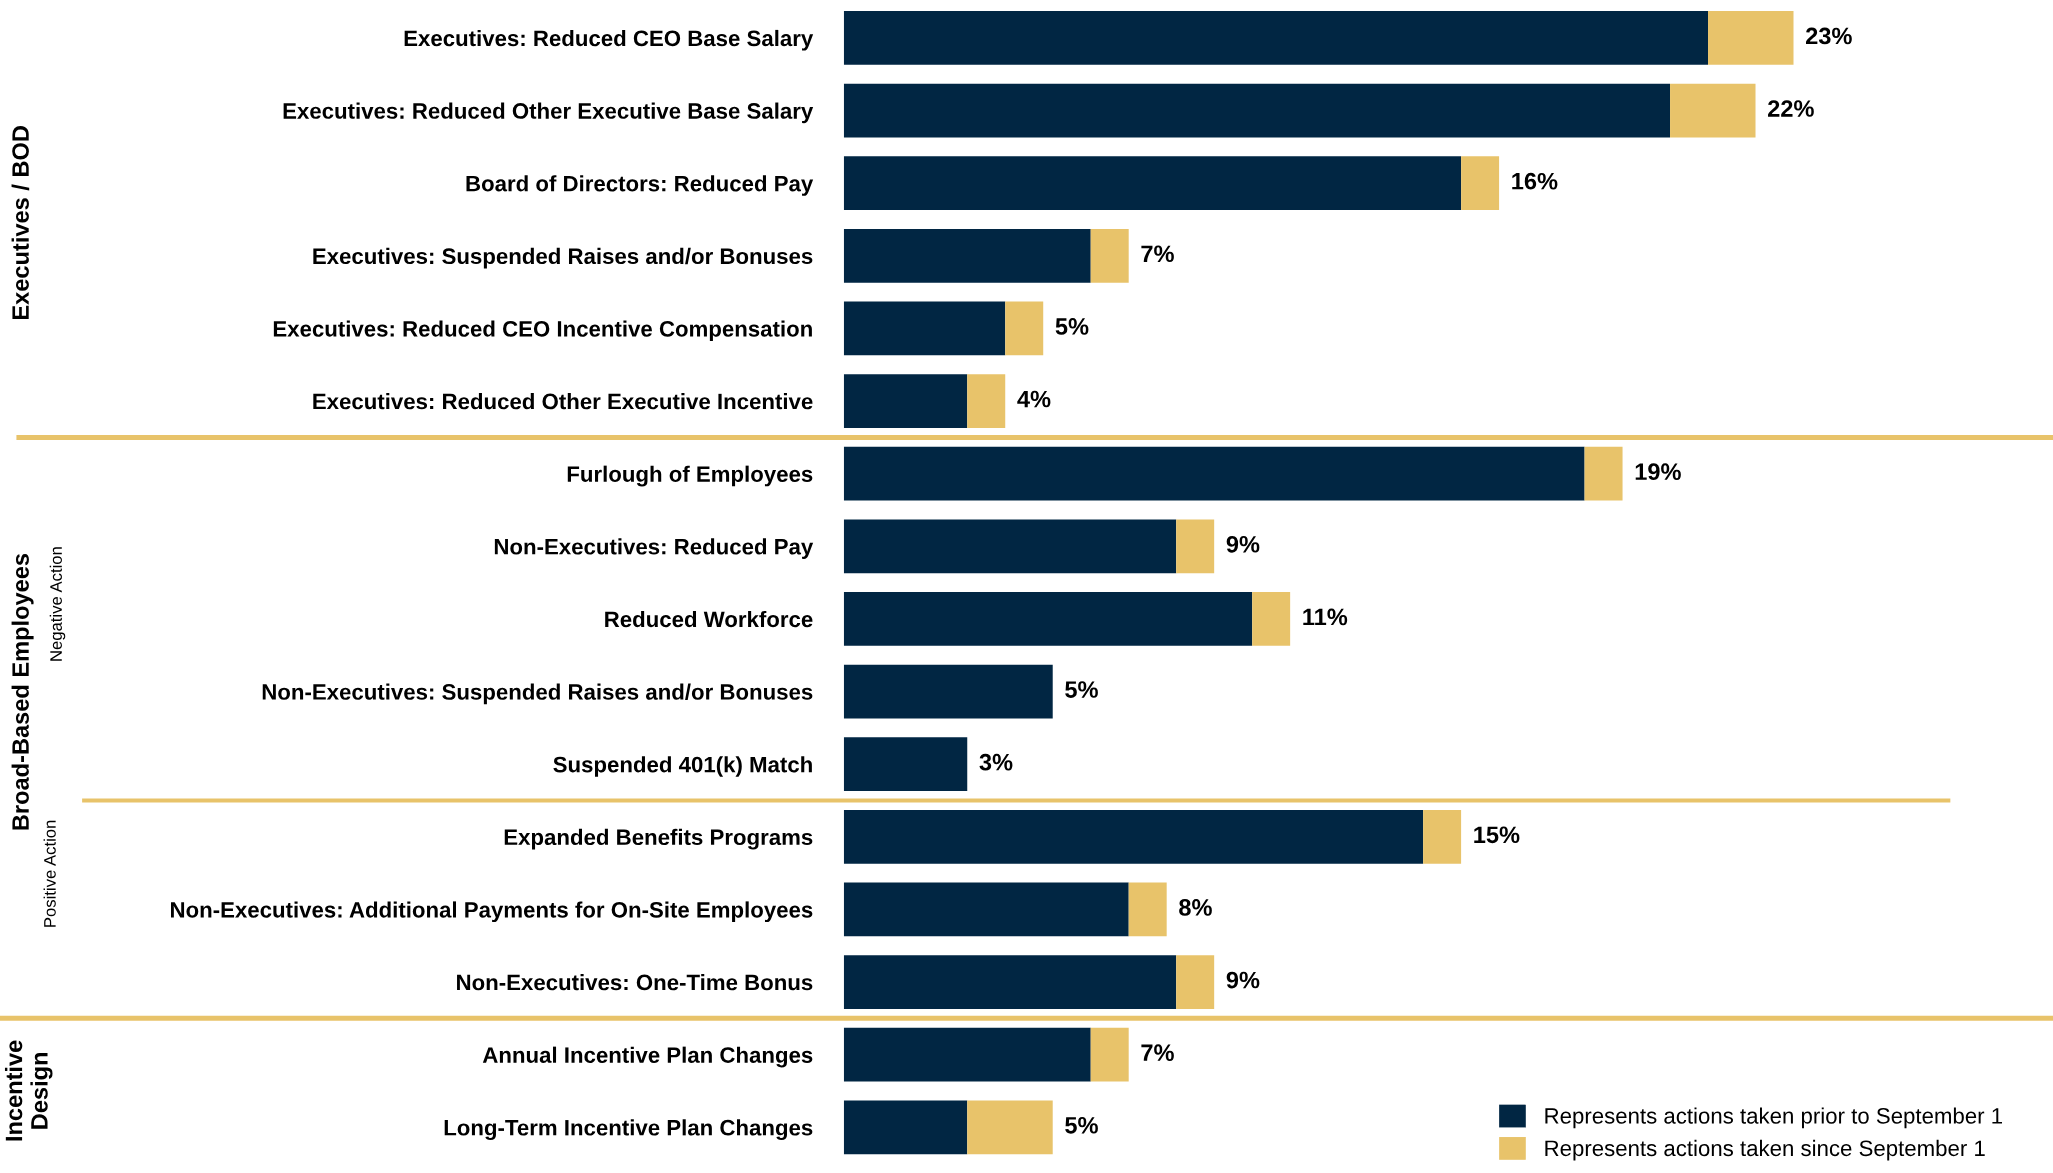 The image size is (2053, 1173). I want to click on y-tick-label: Executives: Reduced CEO Incentive Compensation, so click(542, 331).